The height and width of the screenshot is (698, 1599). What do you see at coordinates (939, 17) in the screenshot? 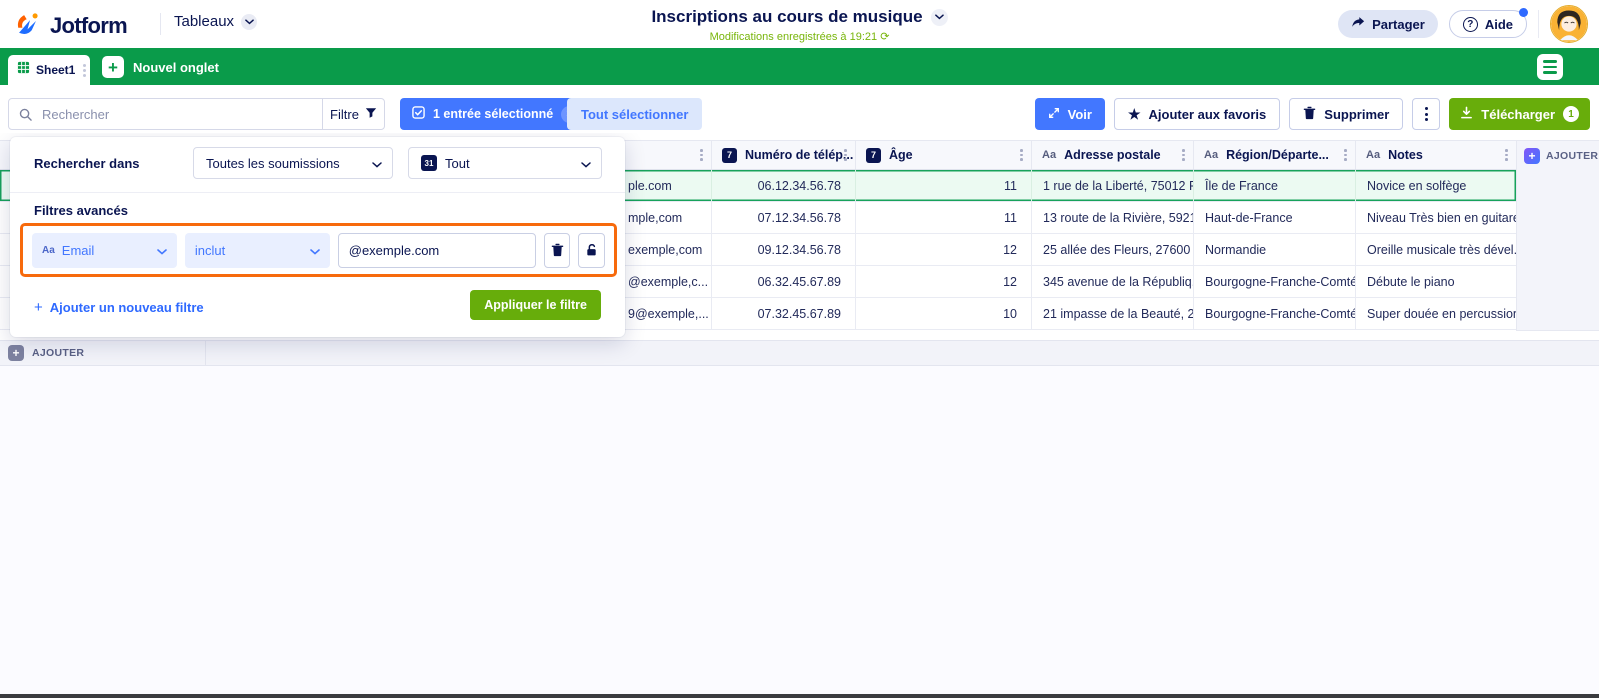
I see `title-chevron-down-icon` at bounding box center [939, 17].